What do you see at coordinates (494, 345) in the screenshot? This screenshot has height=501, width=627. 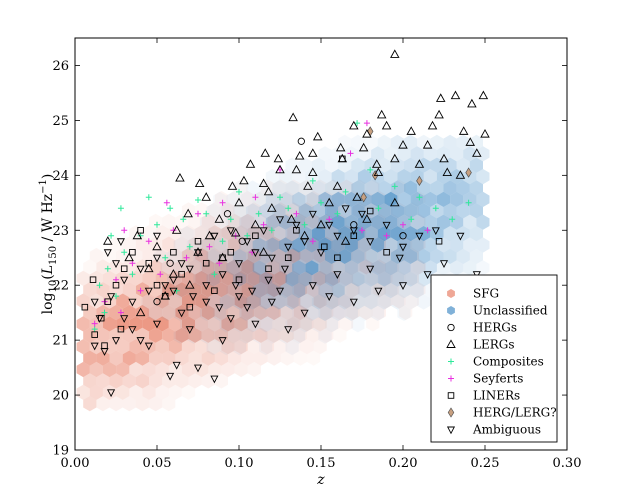 I see `legend-label-lergs: LERGs` at bounding box center [494, 345].